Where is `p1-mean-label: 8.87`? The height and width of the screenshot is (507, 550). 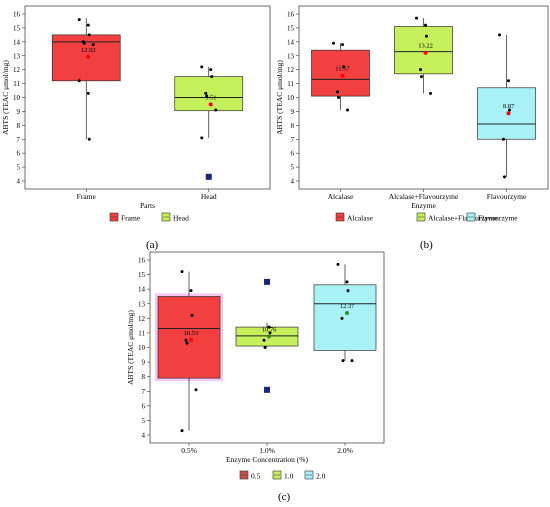
p1-mean-label: 8.87 is located at coordinates (509, 106).